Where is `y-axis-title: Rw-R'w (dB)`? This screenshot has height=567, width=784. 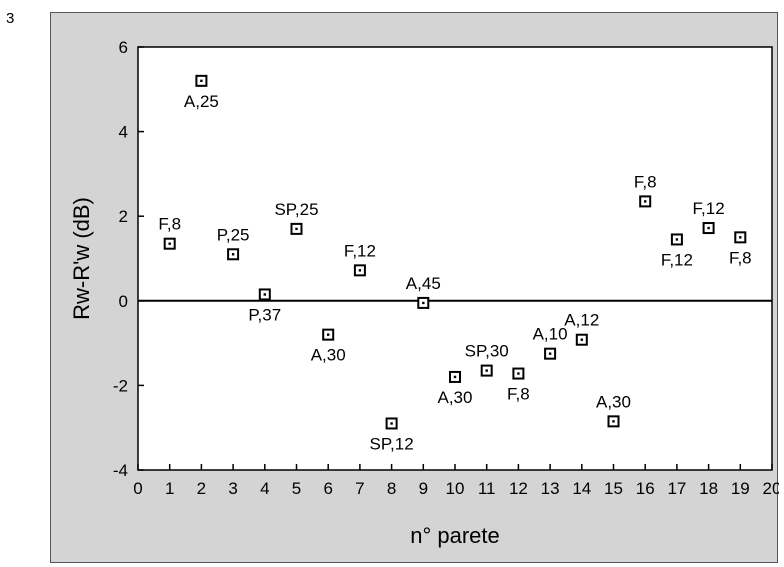
y-axis-title: Rw-R'w (dB) is located at coordinates (81, 258).